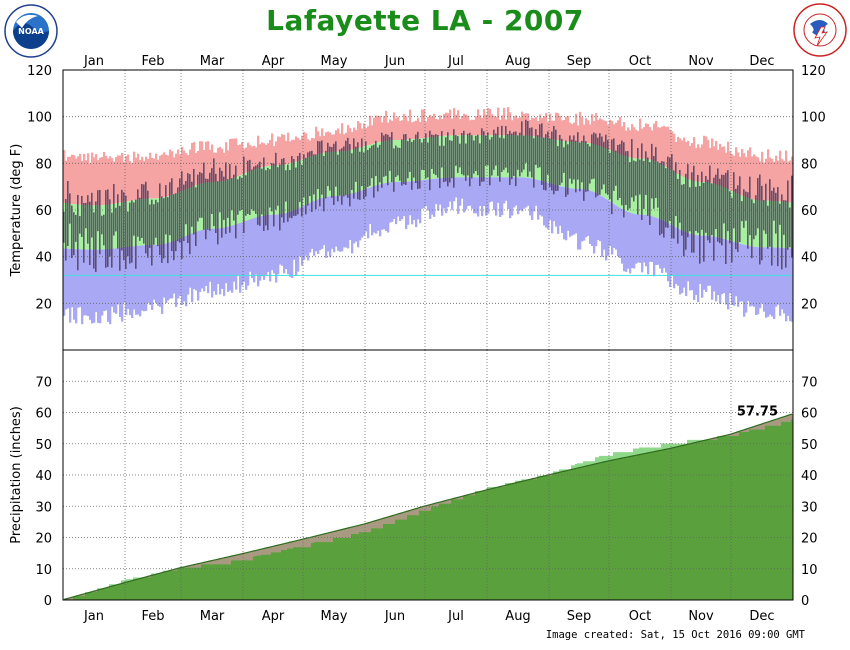  What do you see at coordinates (43, 507) in the screenshot?
I see `precip-tick-left: 30` at bounding box center [43, 507].